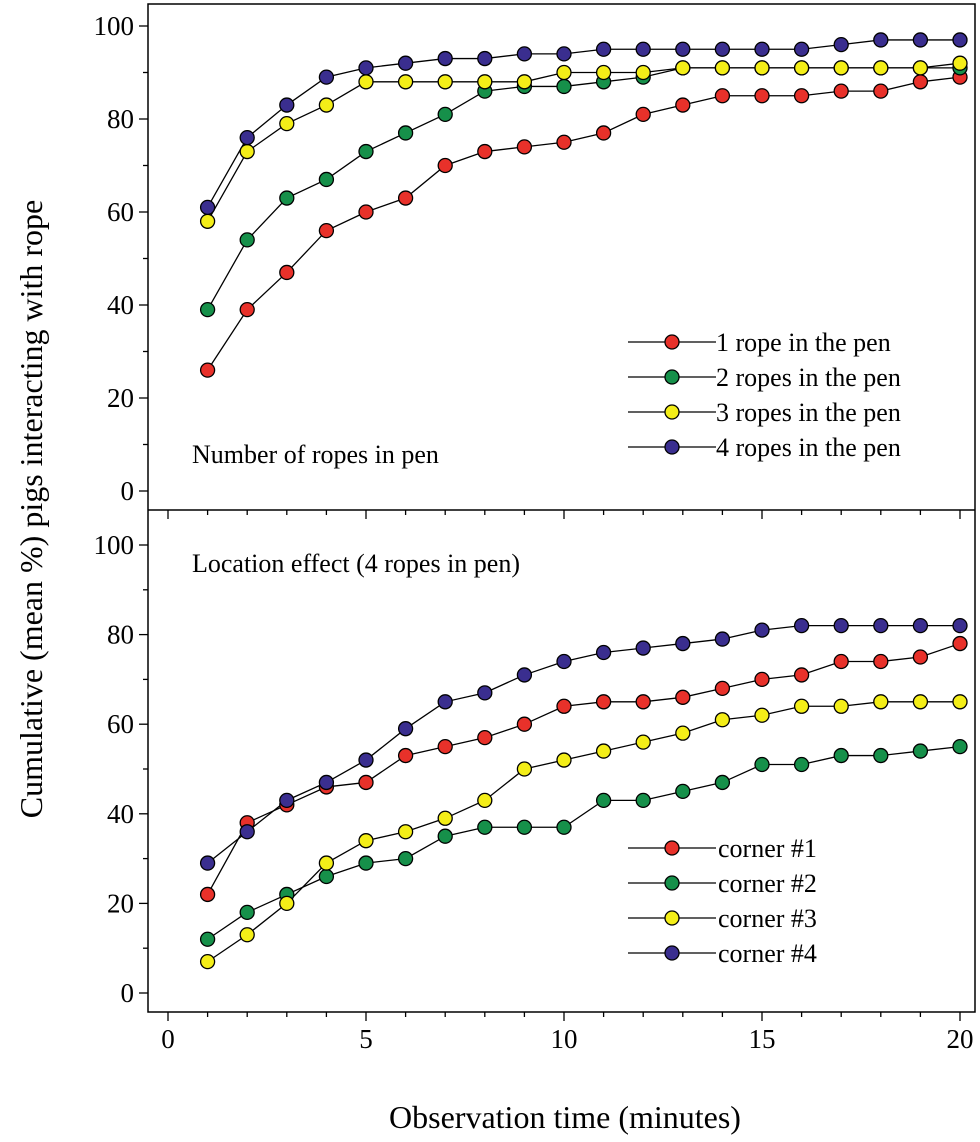 The image size is (980, 1142). What do you see at coordinates (762, 1039) in the screenshot?
I see `x-tick-label: 15` at bounding box center [762, 1039].